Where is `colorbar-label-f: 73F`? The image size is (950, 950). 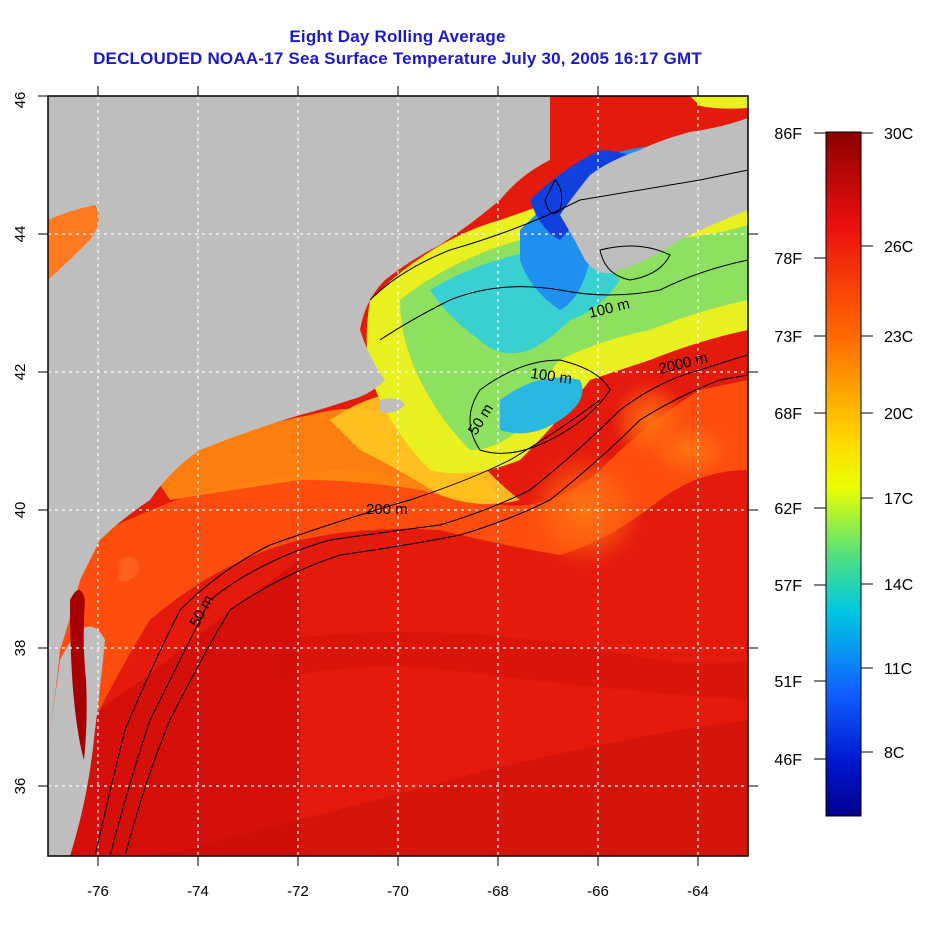
colorbar-label-f: 73F is located at coordinates (788, 337).